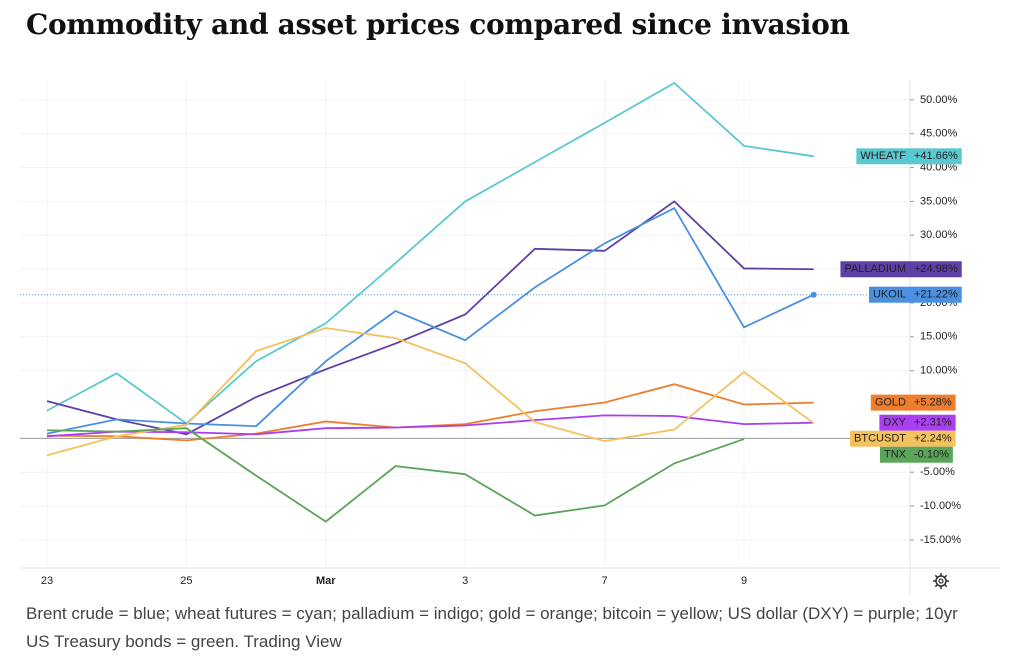 The height and width of the screenshot is (670, 1024). I want to click on x-tick-label: 9, so click(744, 581).